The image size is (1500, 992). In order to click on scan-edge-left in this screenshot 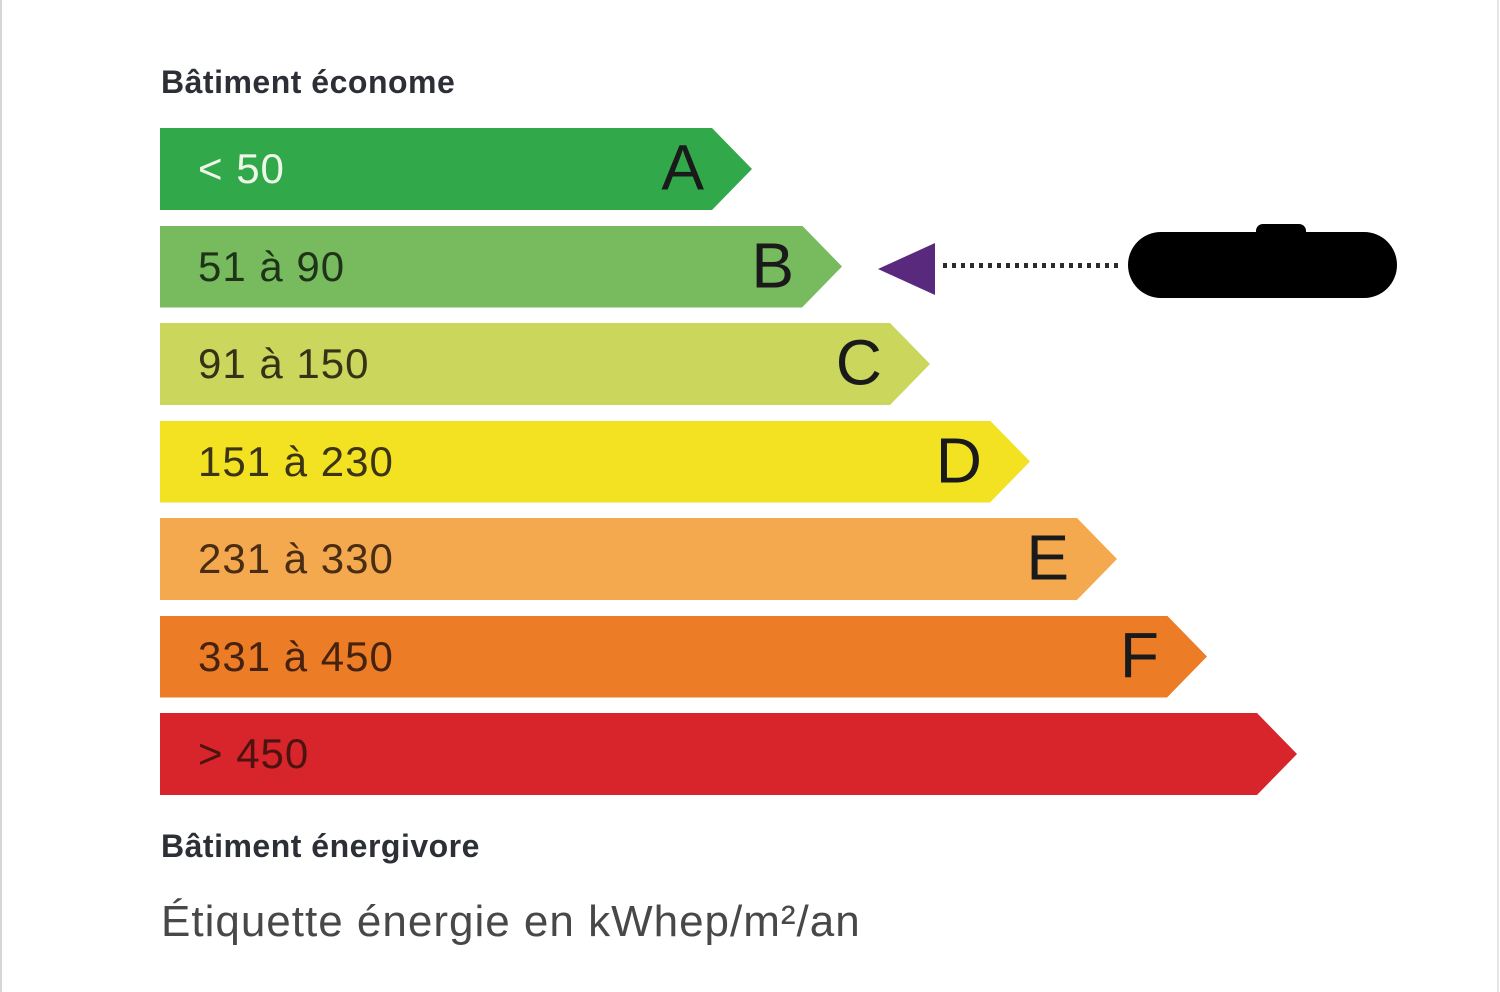, I will do `click(1, 496)`.